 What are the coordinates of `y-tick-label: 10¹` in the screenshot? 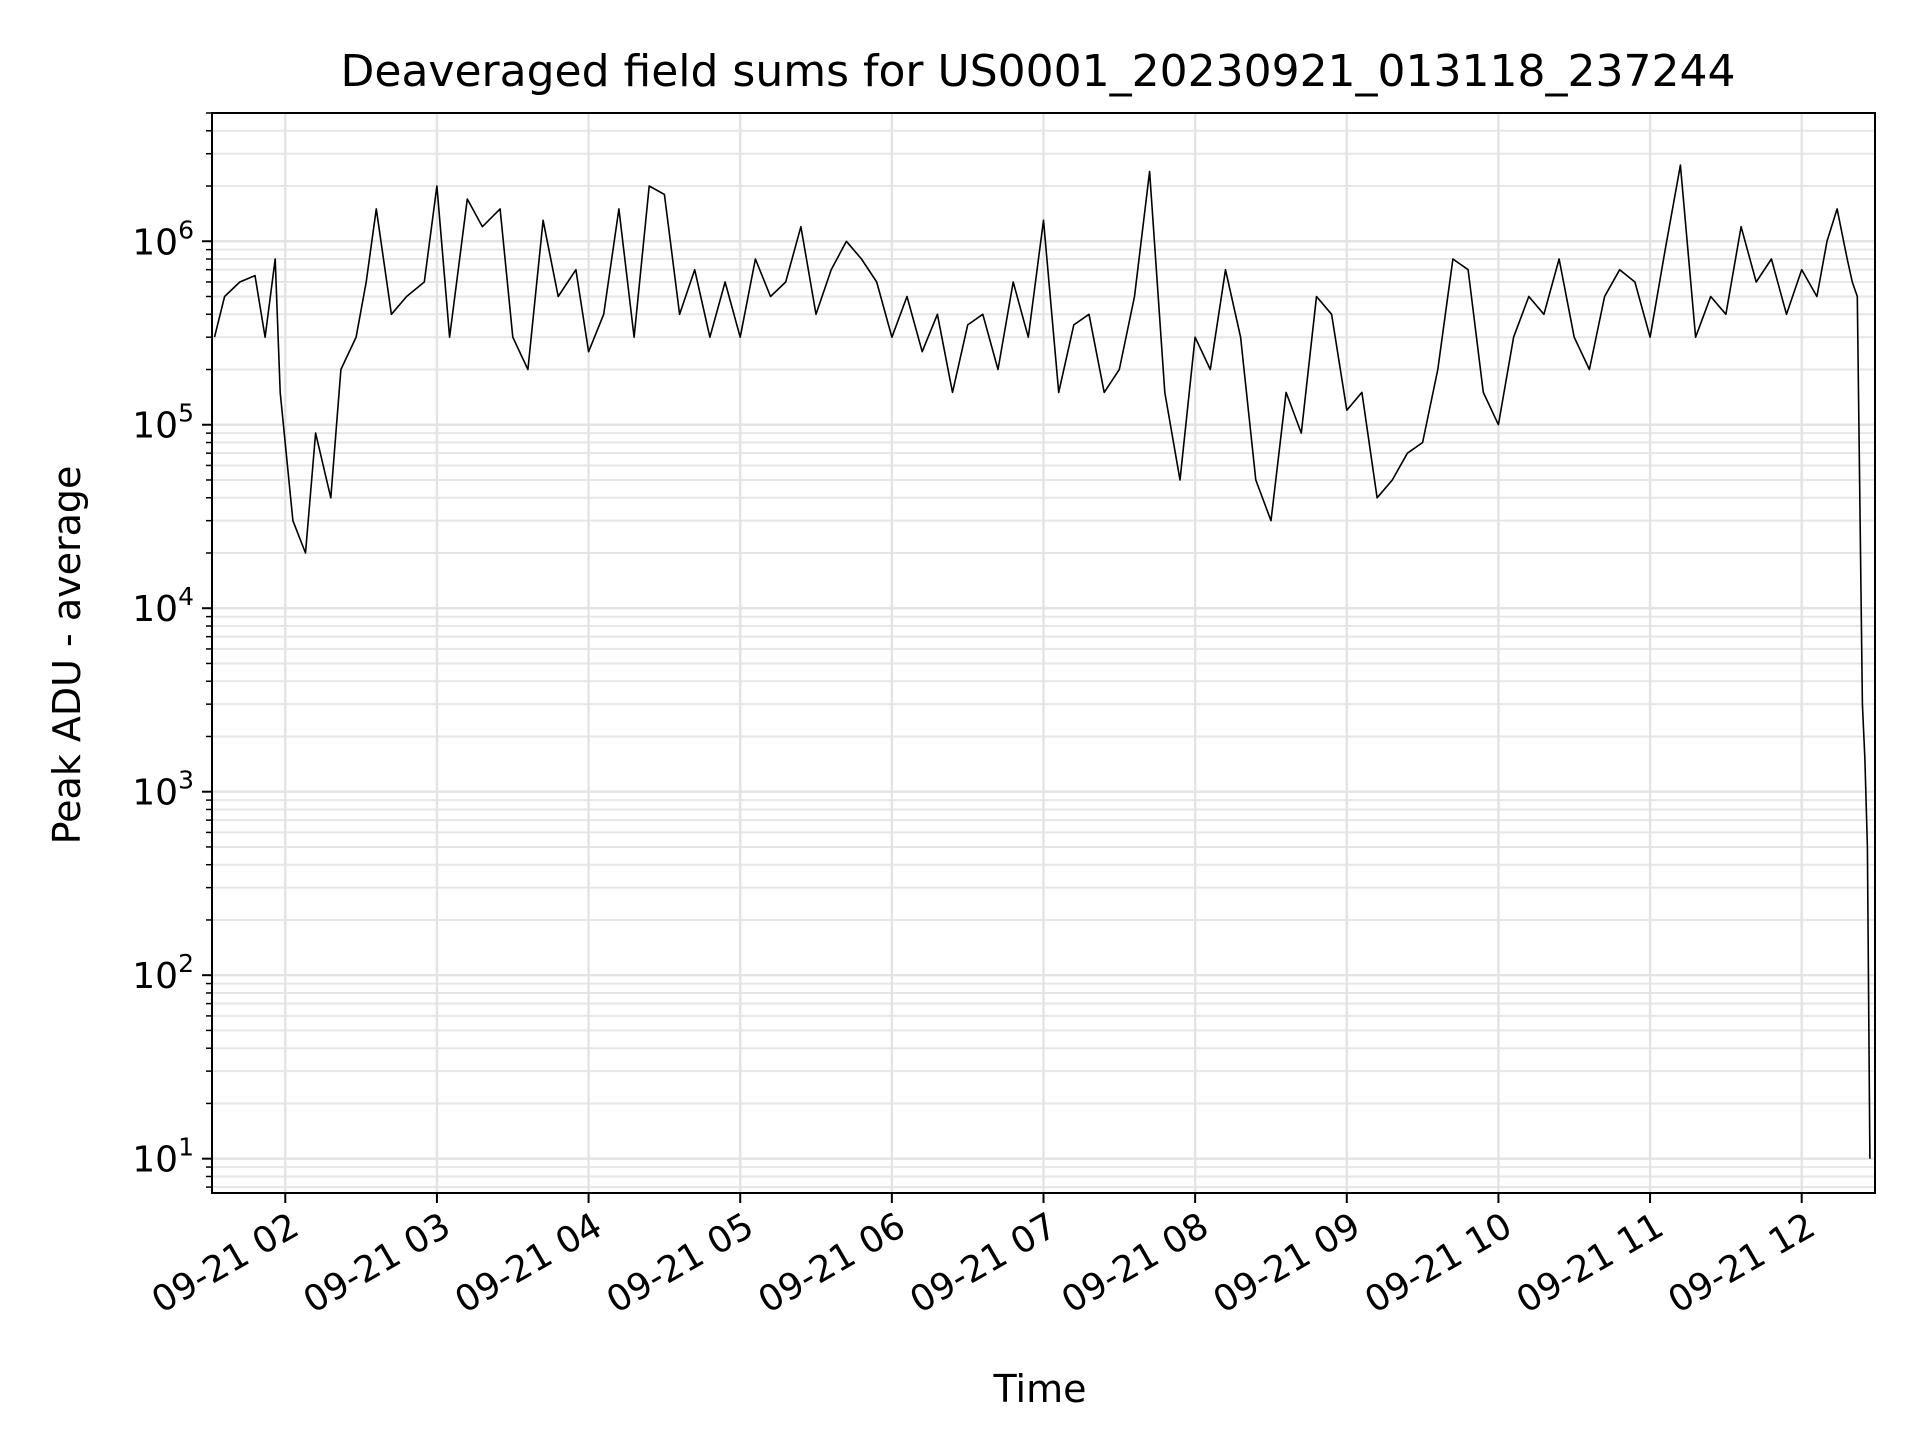 It's located at (163, 1157).